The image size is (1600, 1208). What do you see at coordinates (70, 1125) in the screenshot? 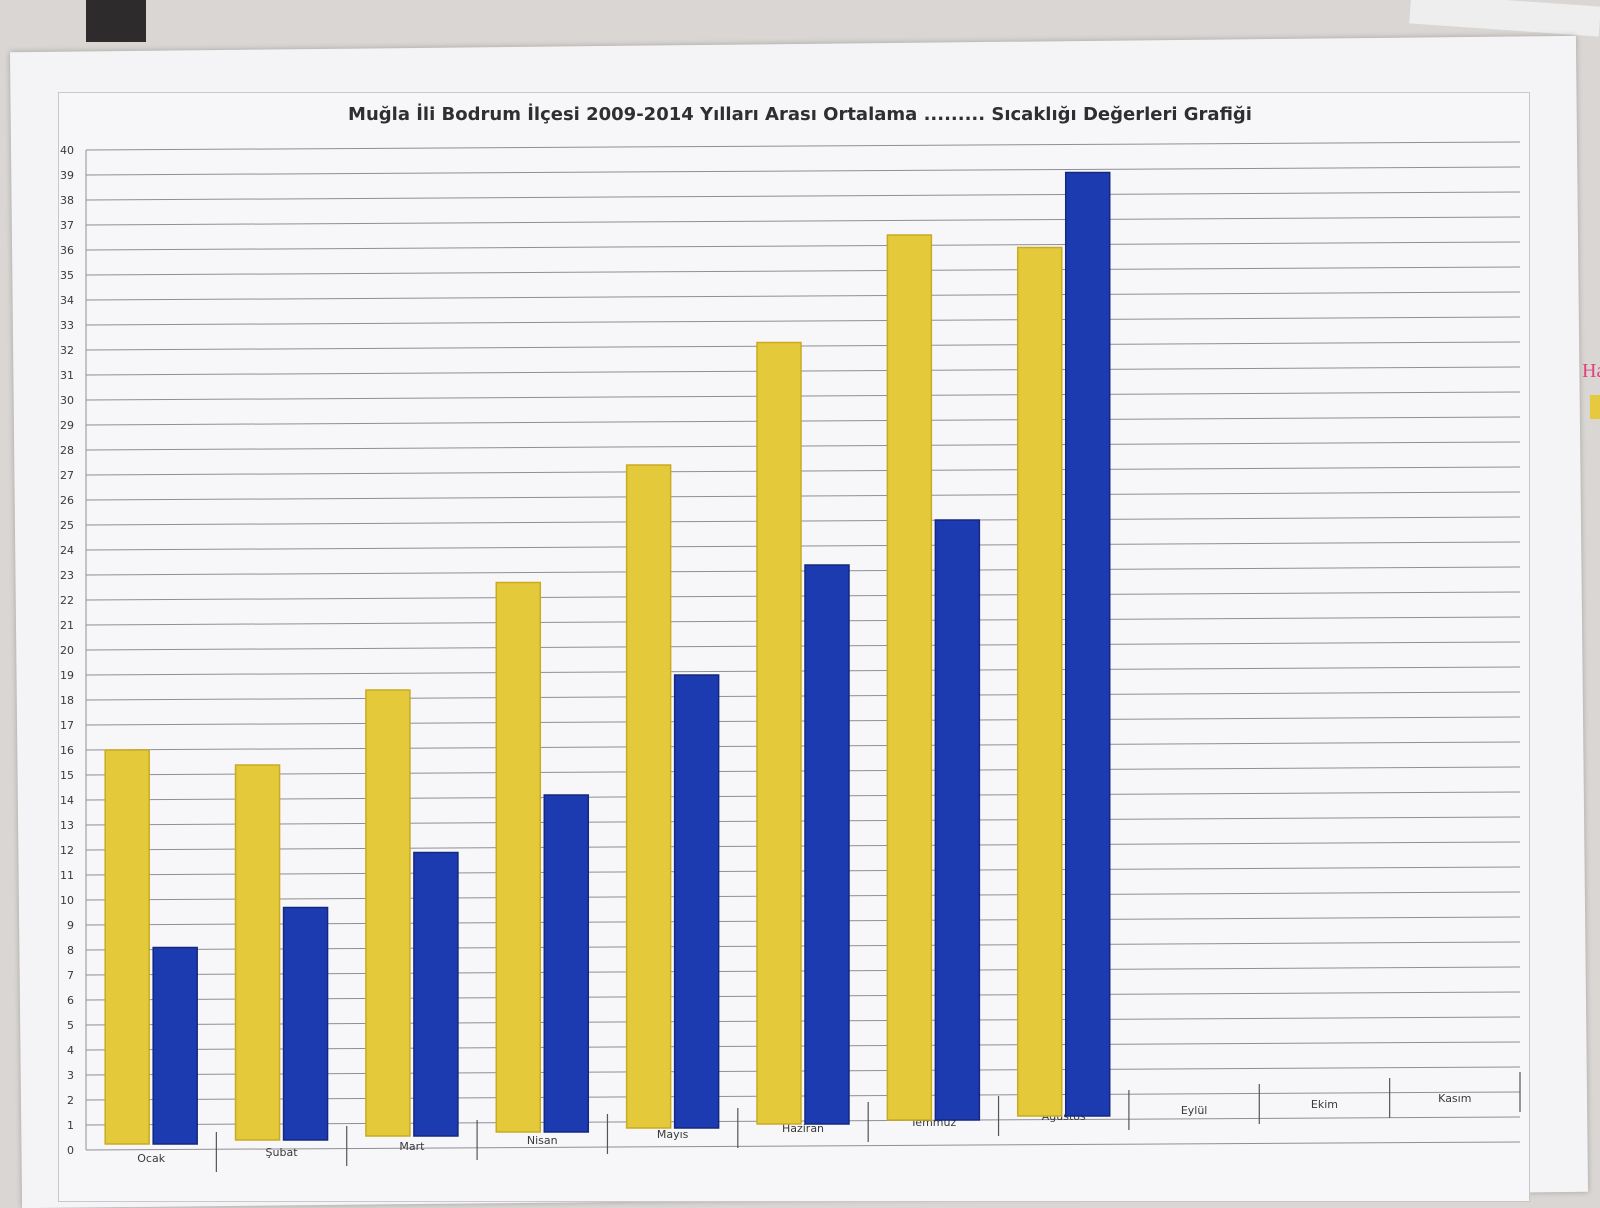
I see `y-tick-label: 1` at bounding box center [70, 1125].